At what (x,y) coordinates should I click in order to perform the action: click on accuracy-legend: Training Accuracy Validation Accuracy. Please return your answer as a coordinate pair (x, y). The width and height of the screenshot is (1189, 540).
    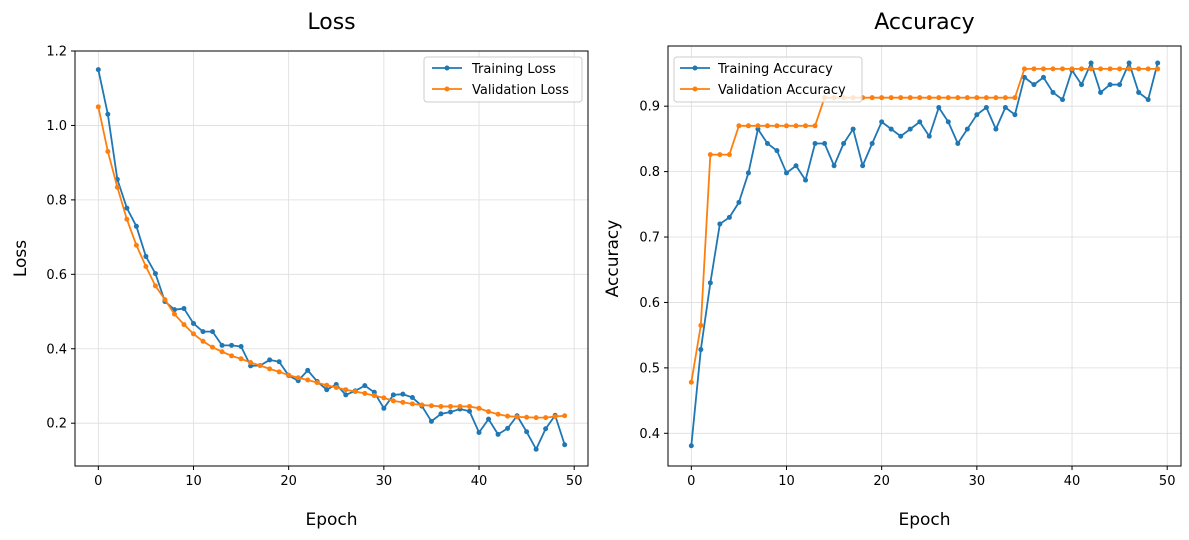
    Looking at the image, I should click on (768, 79).